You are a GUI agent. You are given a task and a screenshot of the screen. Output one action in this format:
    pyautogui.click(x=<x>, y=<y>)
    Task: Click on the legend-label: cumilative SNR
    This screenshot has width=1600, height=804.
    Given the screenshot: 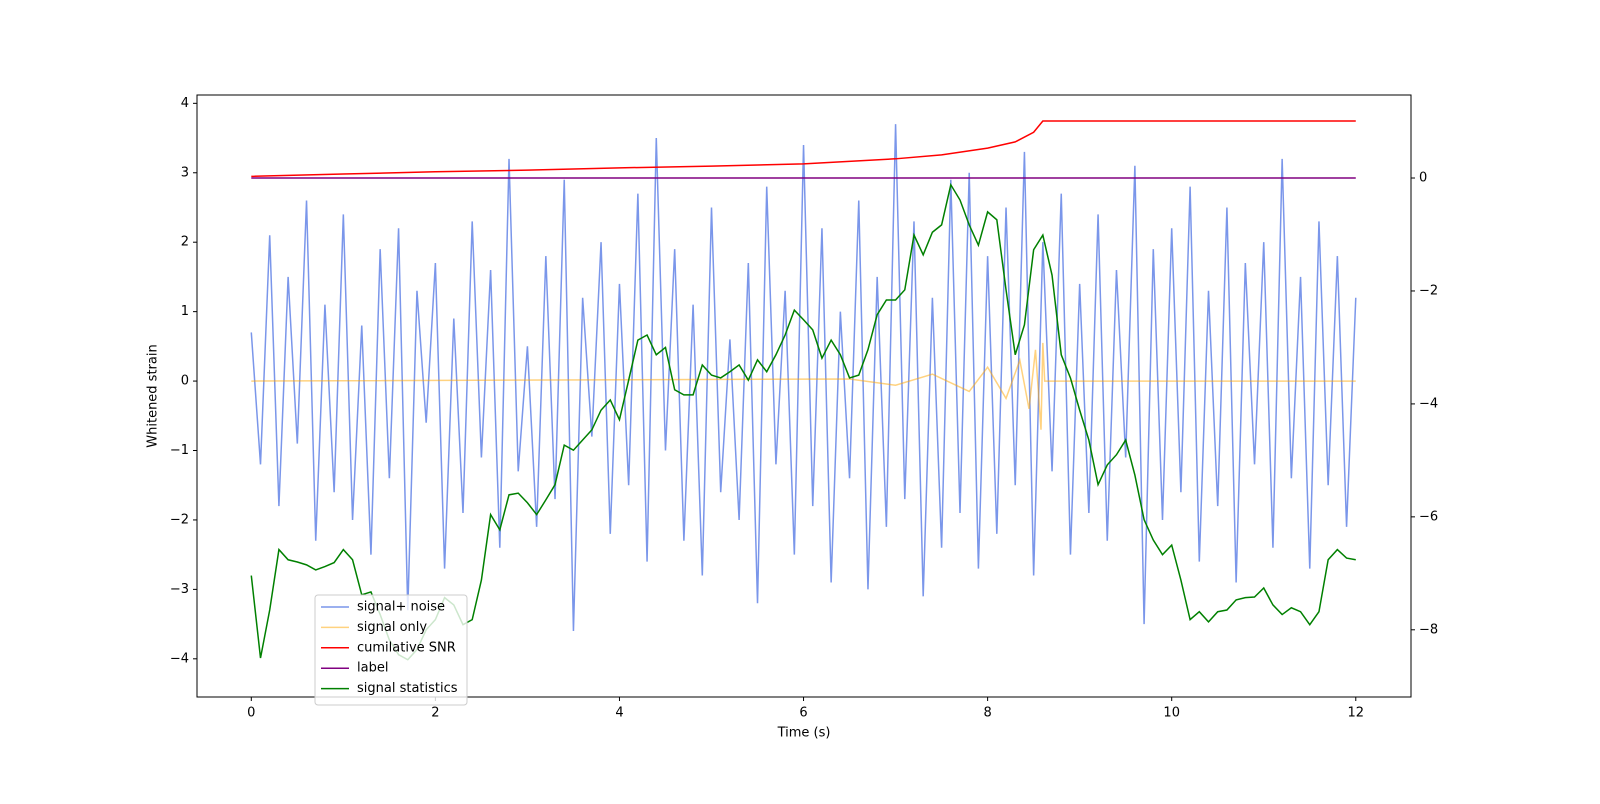 What is the action you would take?
    pyautogui.click(x=406, y=647)
    